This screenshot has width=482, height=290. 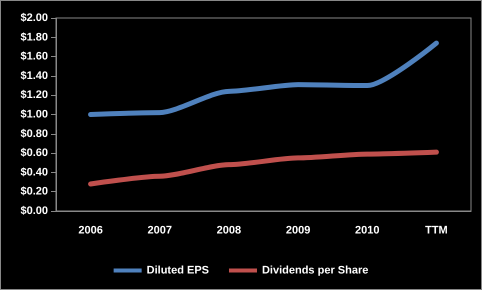 I want to click on x-tick-label: 2007, so click(x=160, y=230).